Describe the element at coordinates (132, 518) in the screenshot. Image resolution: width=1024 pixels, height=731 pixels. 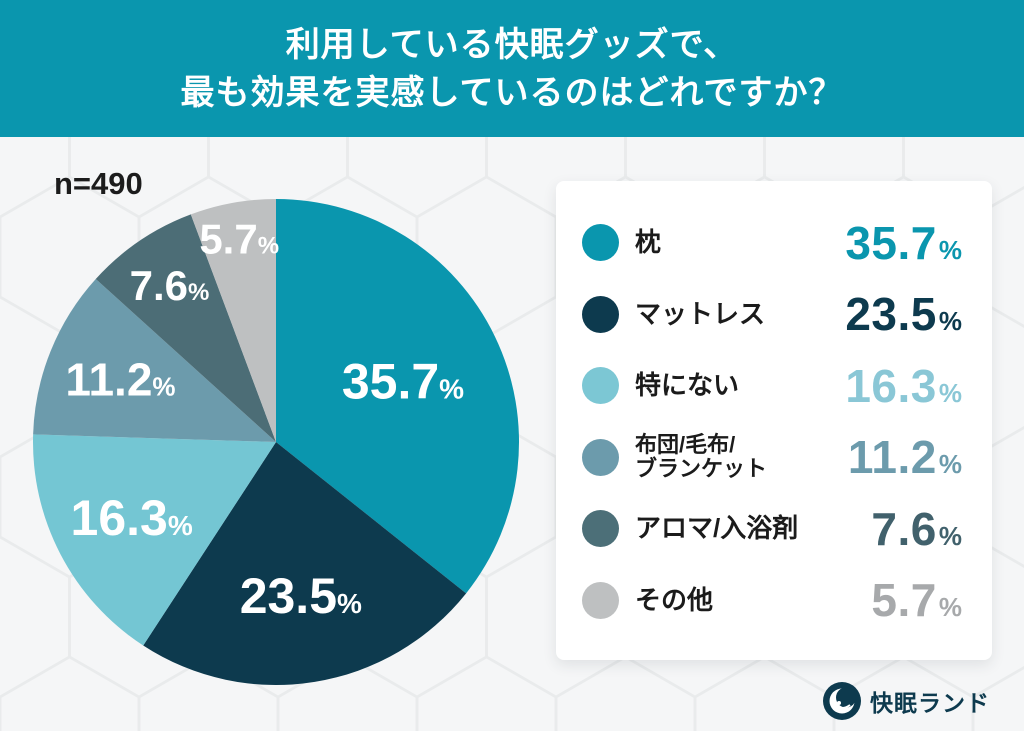
I see `pie-slice-value-label: 16.3%` at that location.